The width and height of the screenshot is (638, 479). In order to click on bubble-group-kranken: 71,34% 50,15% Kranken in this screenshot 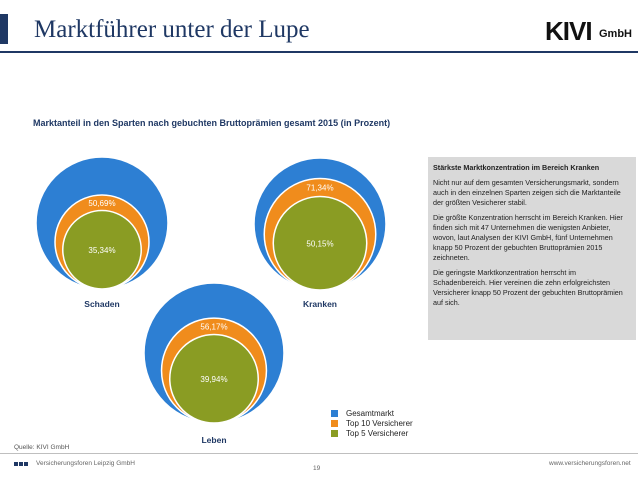, I will do `click(320, 233)`.